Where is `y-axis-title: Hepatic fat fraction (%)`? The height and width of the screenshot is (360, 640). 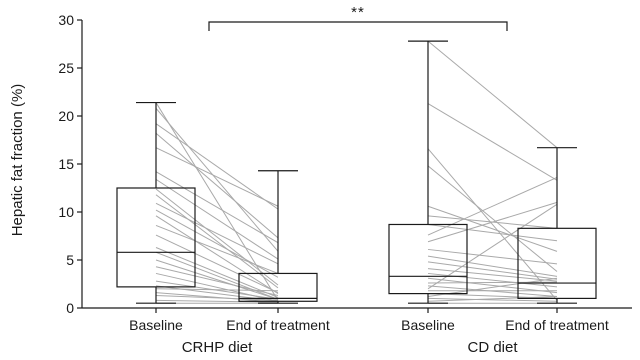
y-axis-title: Hepatic fat fraction (%) is located at coordinates (17, 160).